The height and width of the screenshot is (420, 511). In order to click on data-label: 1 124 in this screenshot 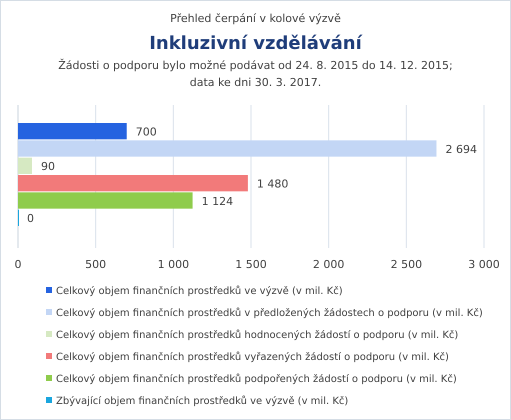, I will do `click(218, 201)`.